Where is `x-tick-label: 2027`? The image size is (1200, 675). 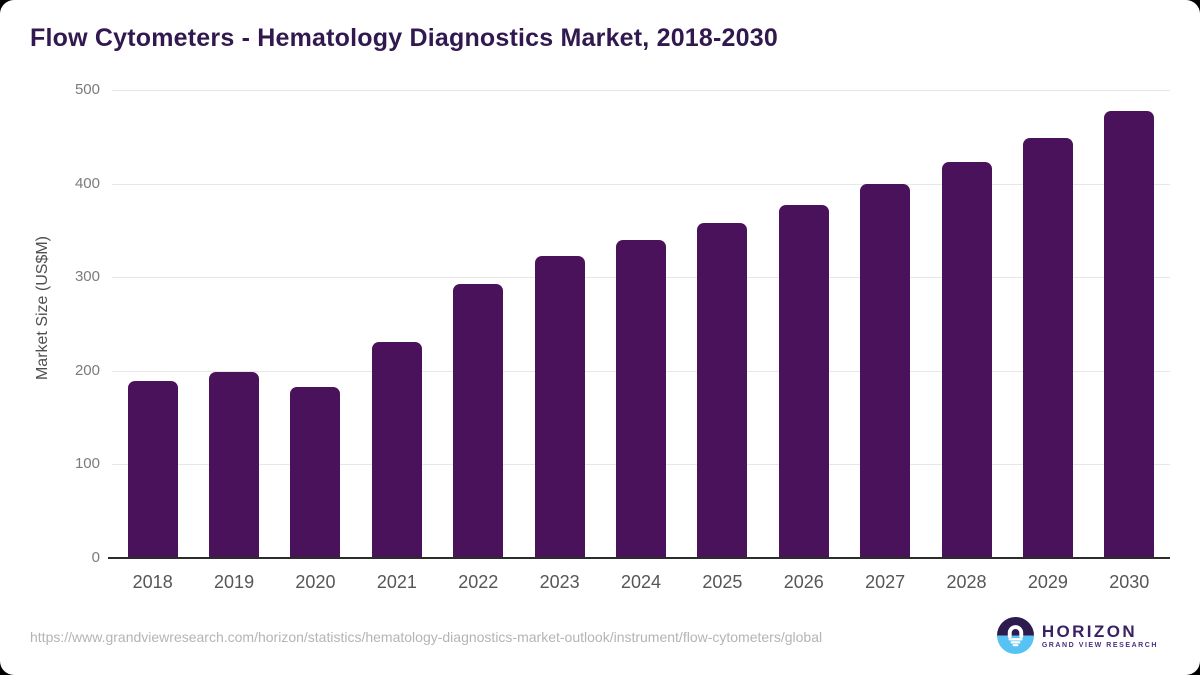 x-tick-label: 2027 is located at coordinates (885, 581).